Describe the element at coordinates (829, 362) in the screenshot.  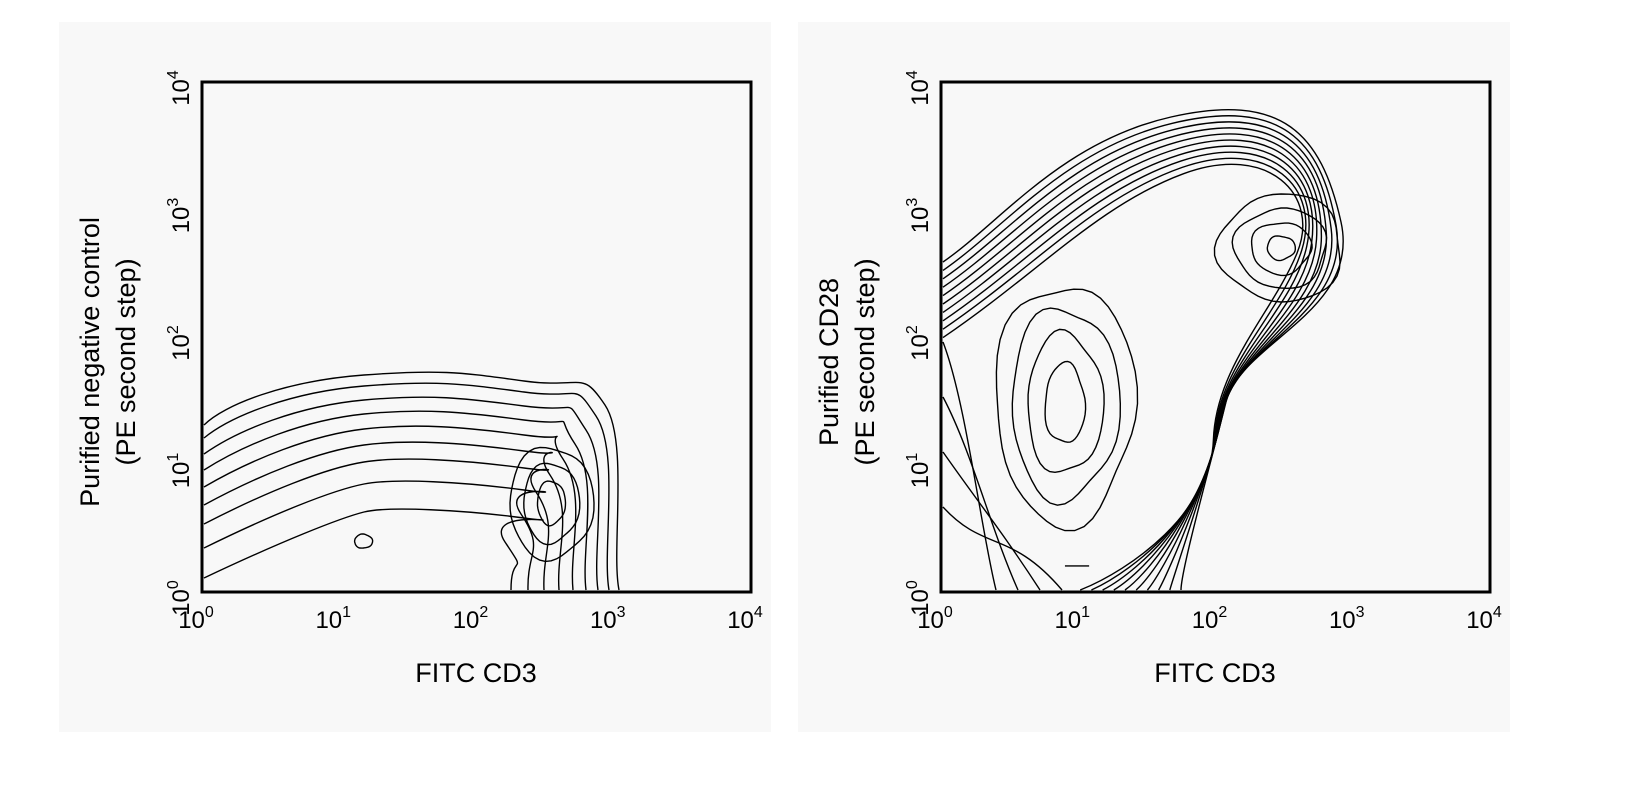
I see `y-axis-label-line1: Purified CD28` at that location.